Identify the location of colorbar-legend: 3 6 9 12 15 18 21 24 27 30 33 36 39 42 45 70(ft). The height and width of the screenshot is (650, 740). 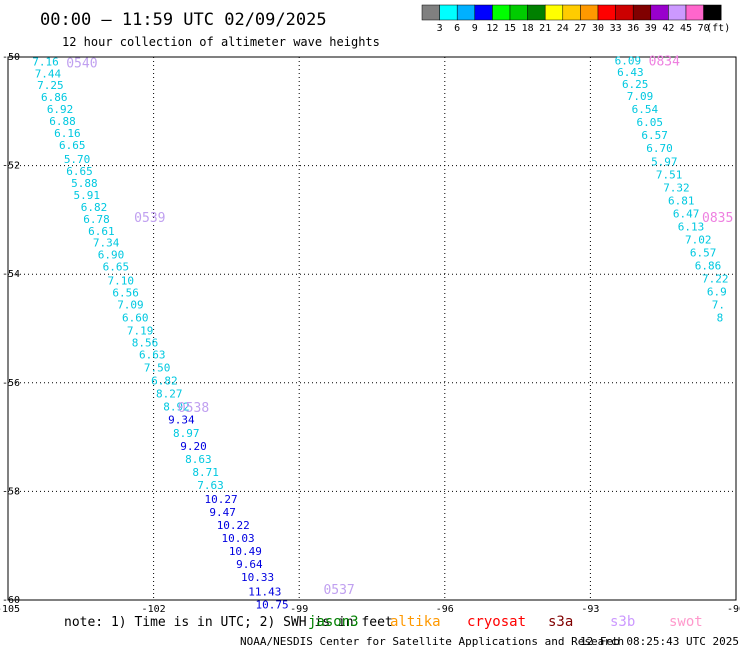
(575, 19).